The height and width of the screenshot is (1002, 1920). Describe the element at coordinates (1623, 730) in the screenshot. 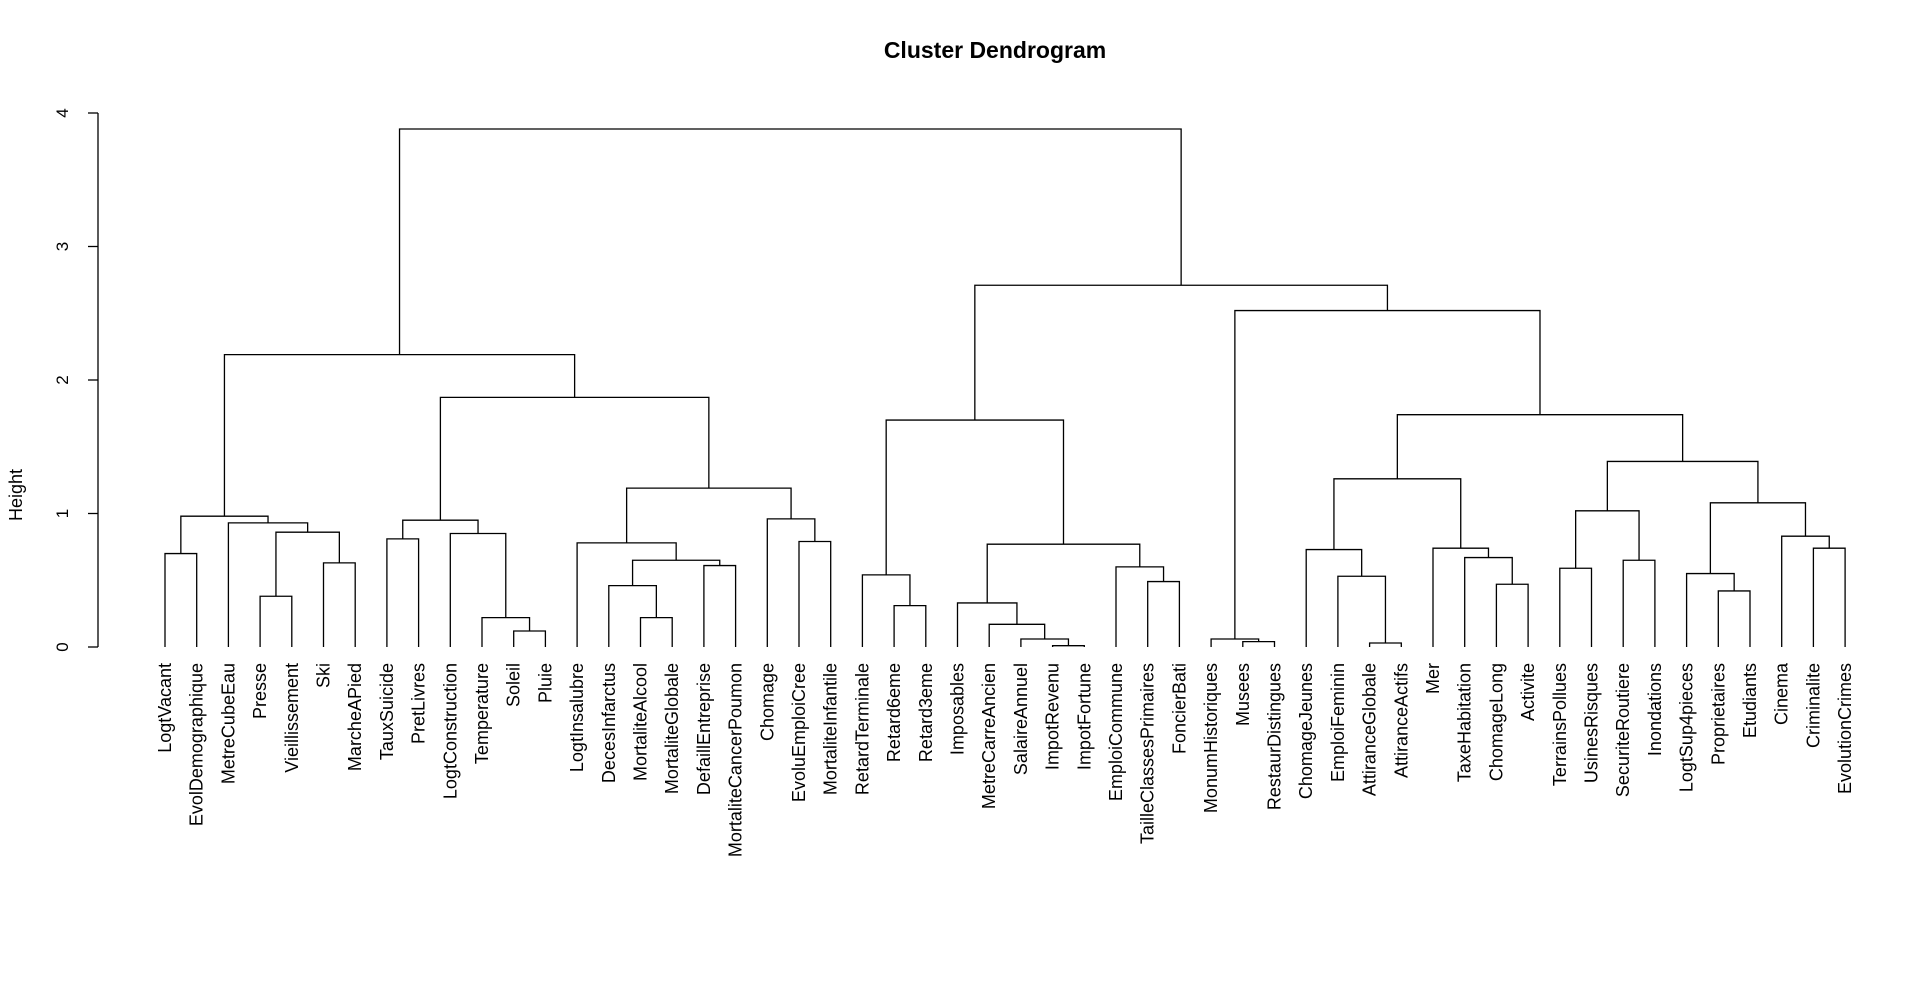

I see `leaf-label: SecuriteRoutiere` at that location.